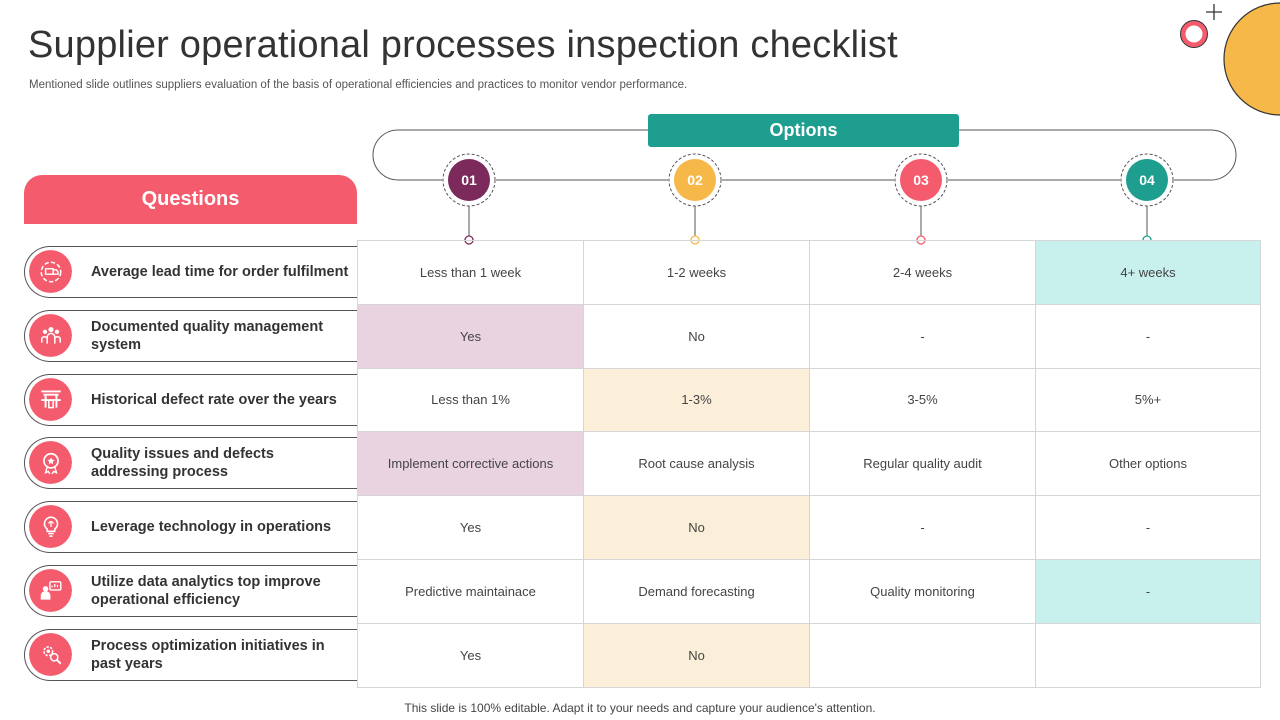 The image size is (1280, 720). What do you see at coordinates (470, 464) in the screenshot?
I see `table-cell: Implement corrective actions` at bounding box center [470, 464].